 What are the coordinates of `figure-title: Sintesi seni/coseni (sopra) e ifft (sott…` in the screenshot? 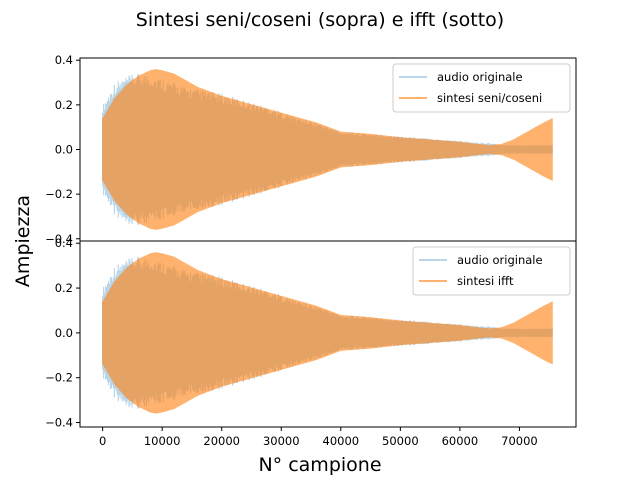 It's located at (320, 20).